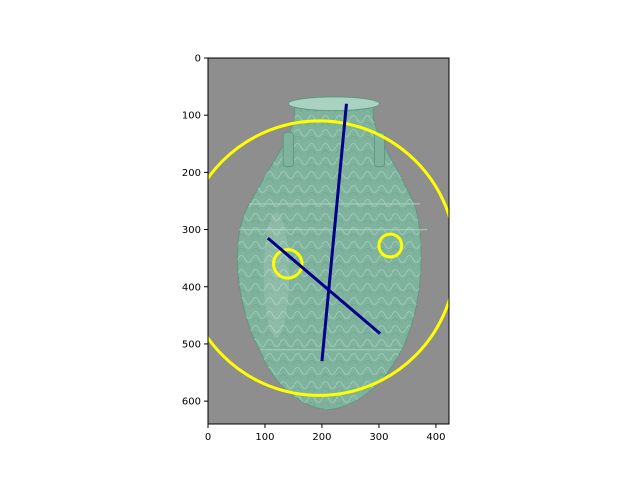 This screenshot has width=640, height=480. What do you see at coordinates (435, 437) in the screenshot?
I see `x-tick-label: 400` at bounding box center [435, 437].